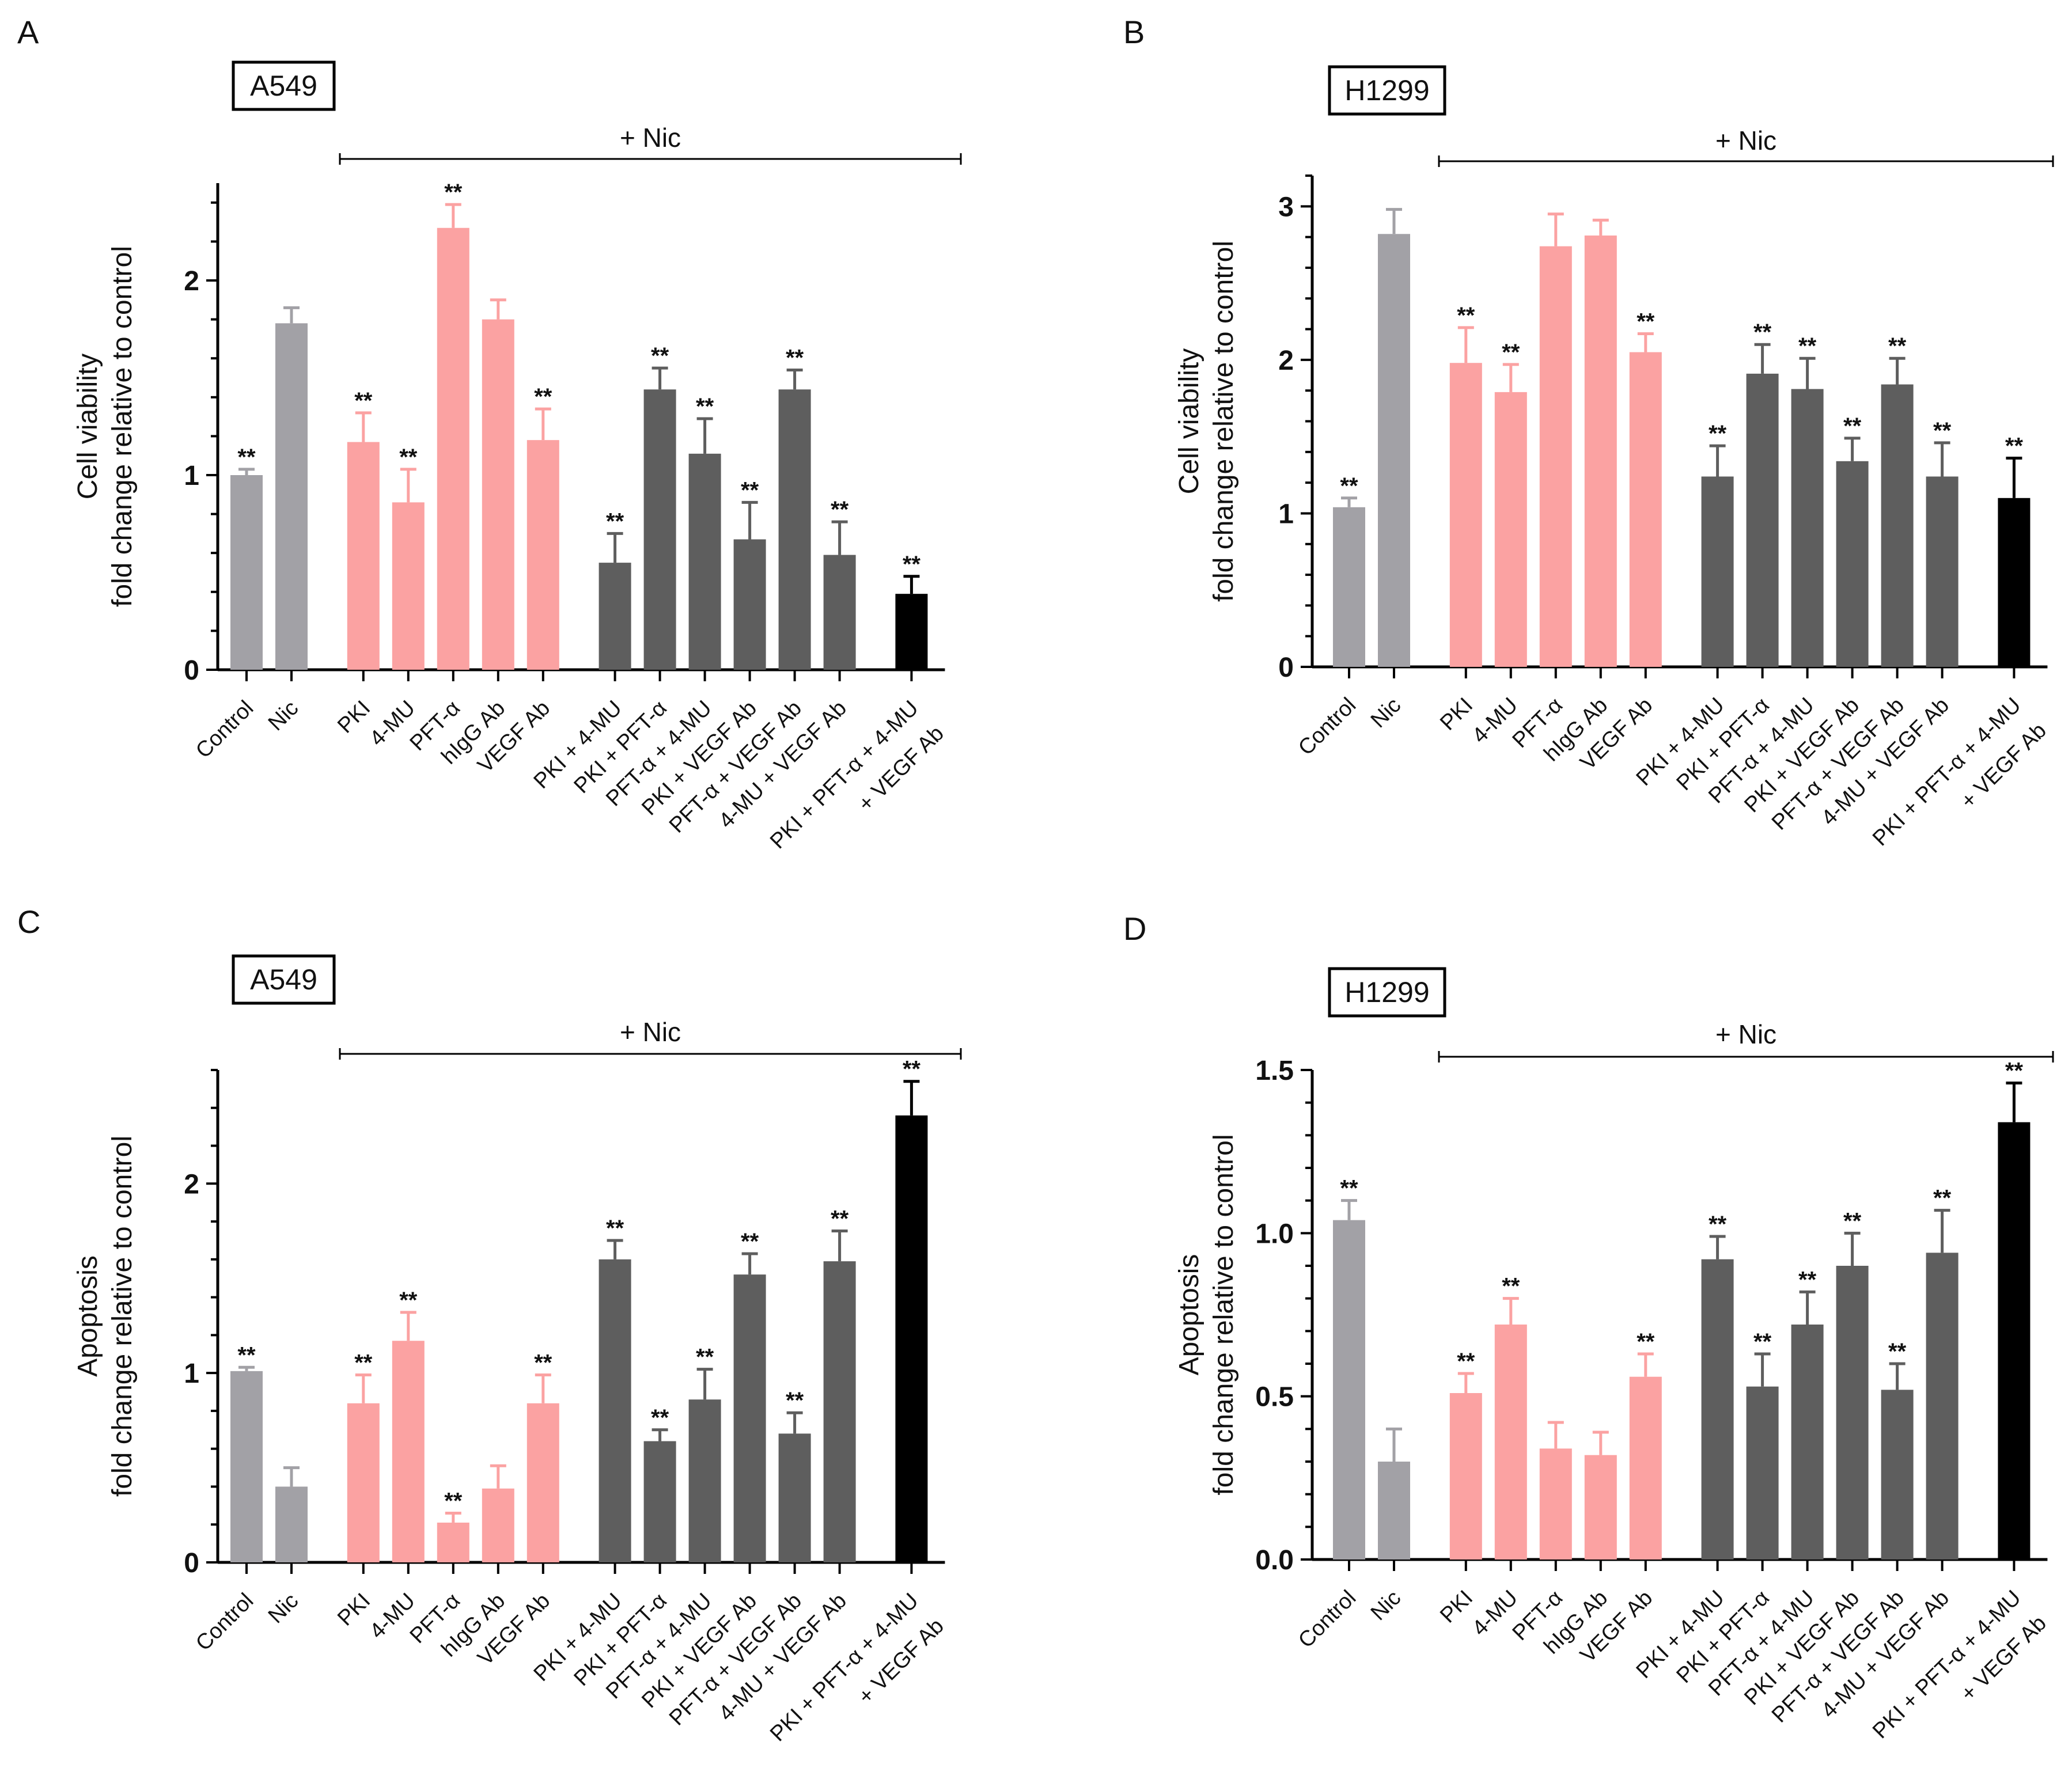 This screenshot has height=1791, width=2072. What do you see at coordinates (192, 1563) in the screenshot?
I see `y-tick-label: 0` at bounding box center [192, 1563].